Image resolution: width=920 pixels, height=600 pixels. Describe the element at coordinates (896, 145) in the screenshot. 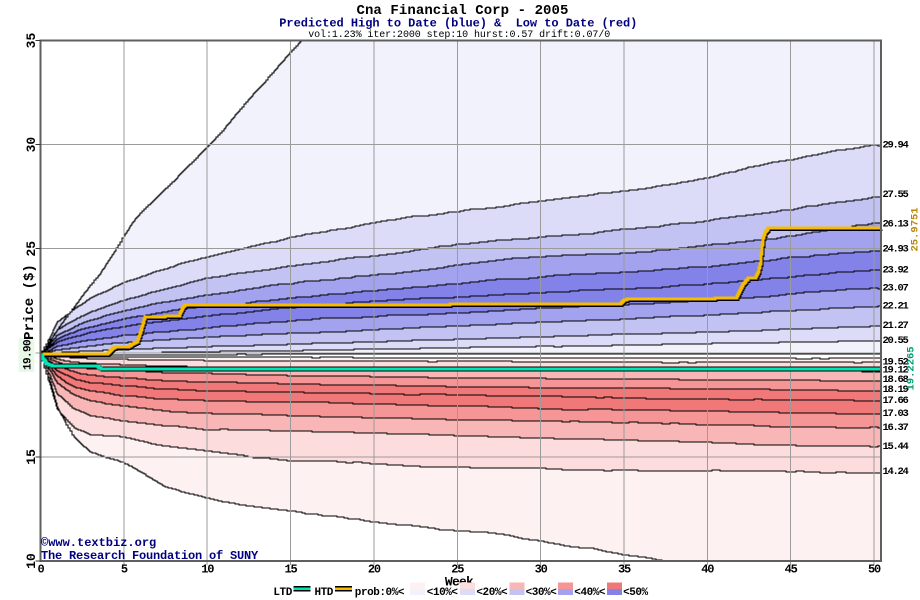

I see `svg-text: 29.94` at that location.